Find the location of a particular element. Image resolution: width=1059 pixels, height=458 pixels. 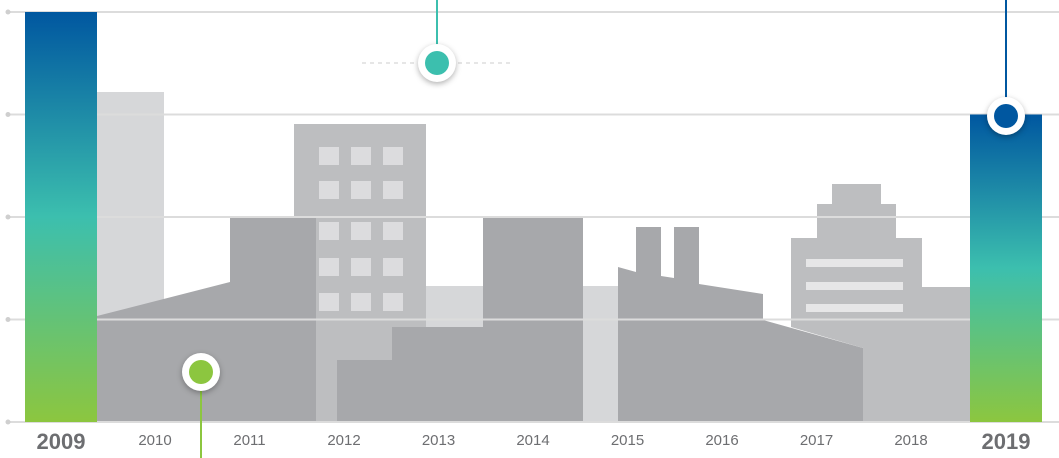

x-tick-label: 2019 is located at coordinates (1006, 441).